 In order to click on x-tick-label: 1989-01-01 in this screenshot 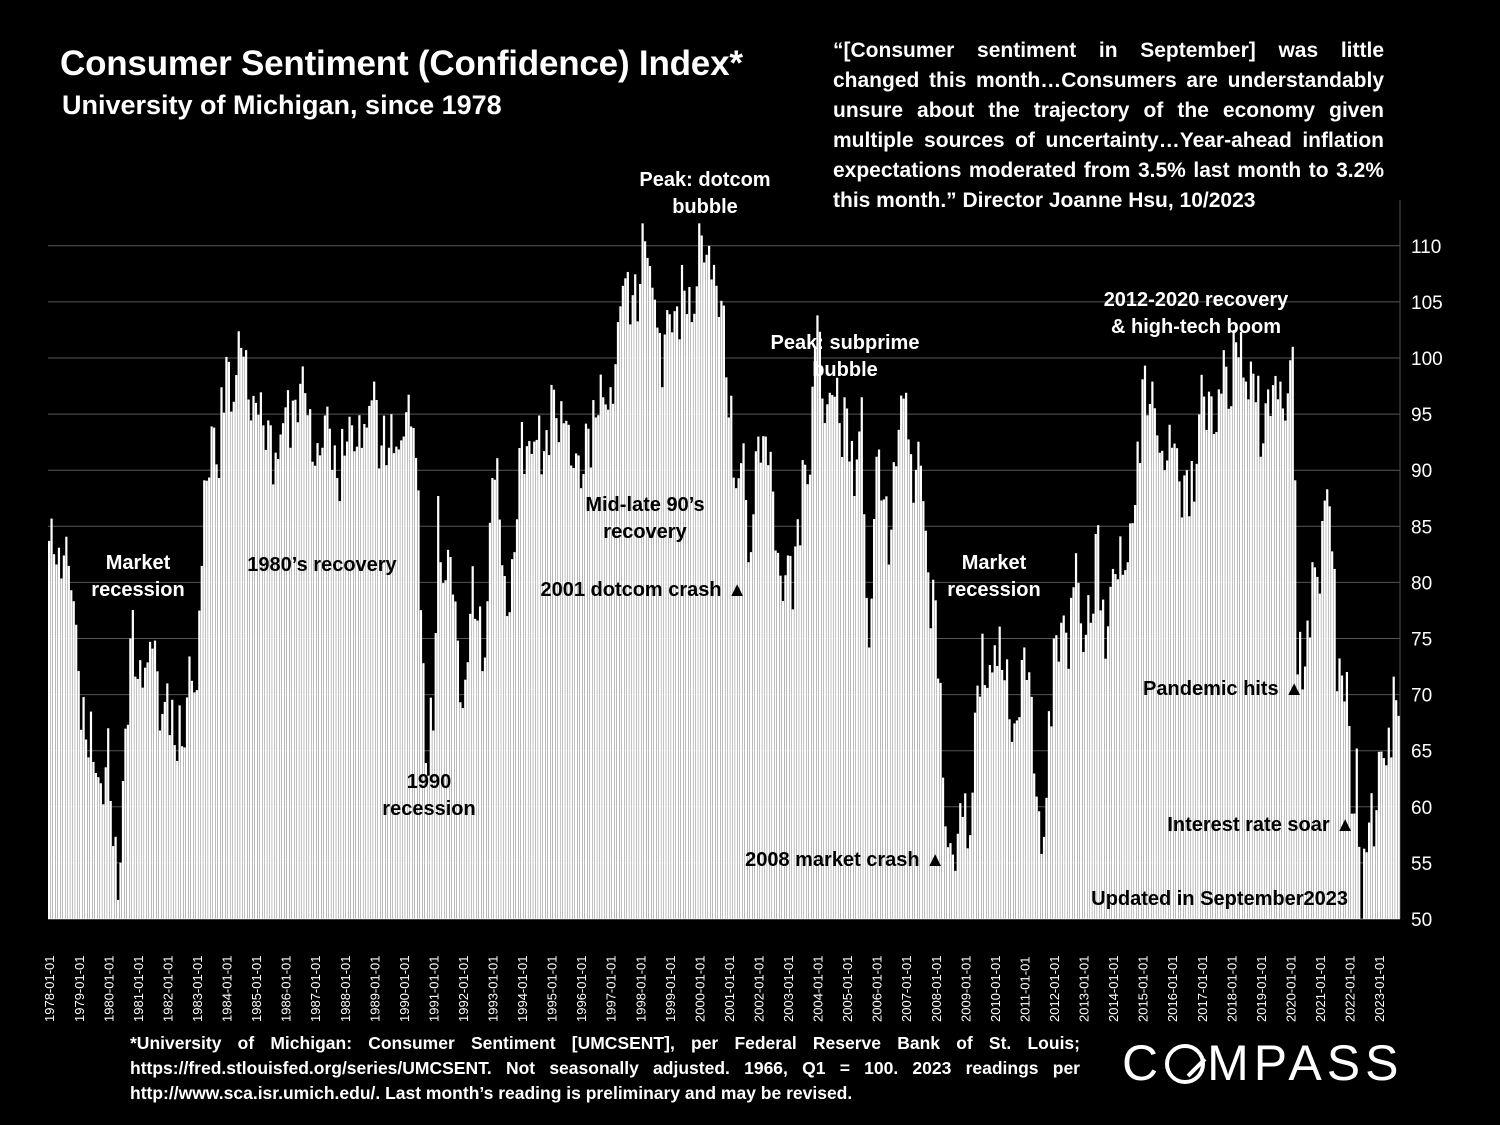, I will do `click(374, 989)`.